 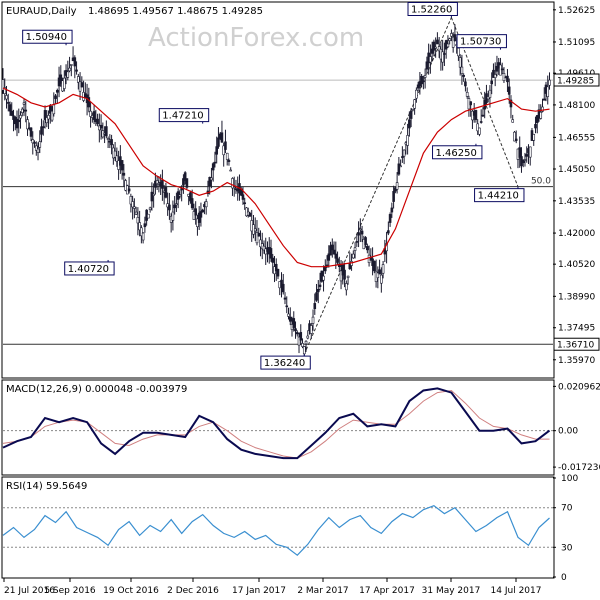 What do you see at coordinates (285, 362) in the screenshot?
I see `annotation-box` at bounding box center [285, 362].